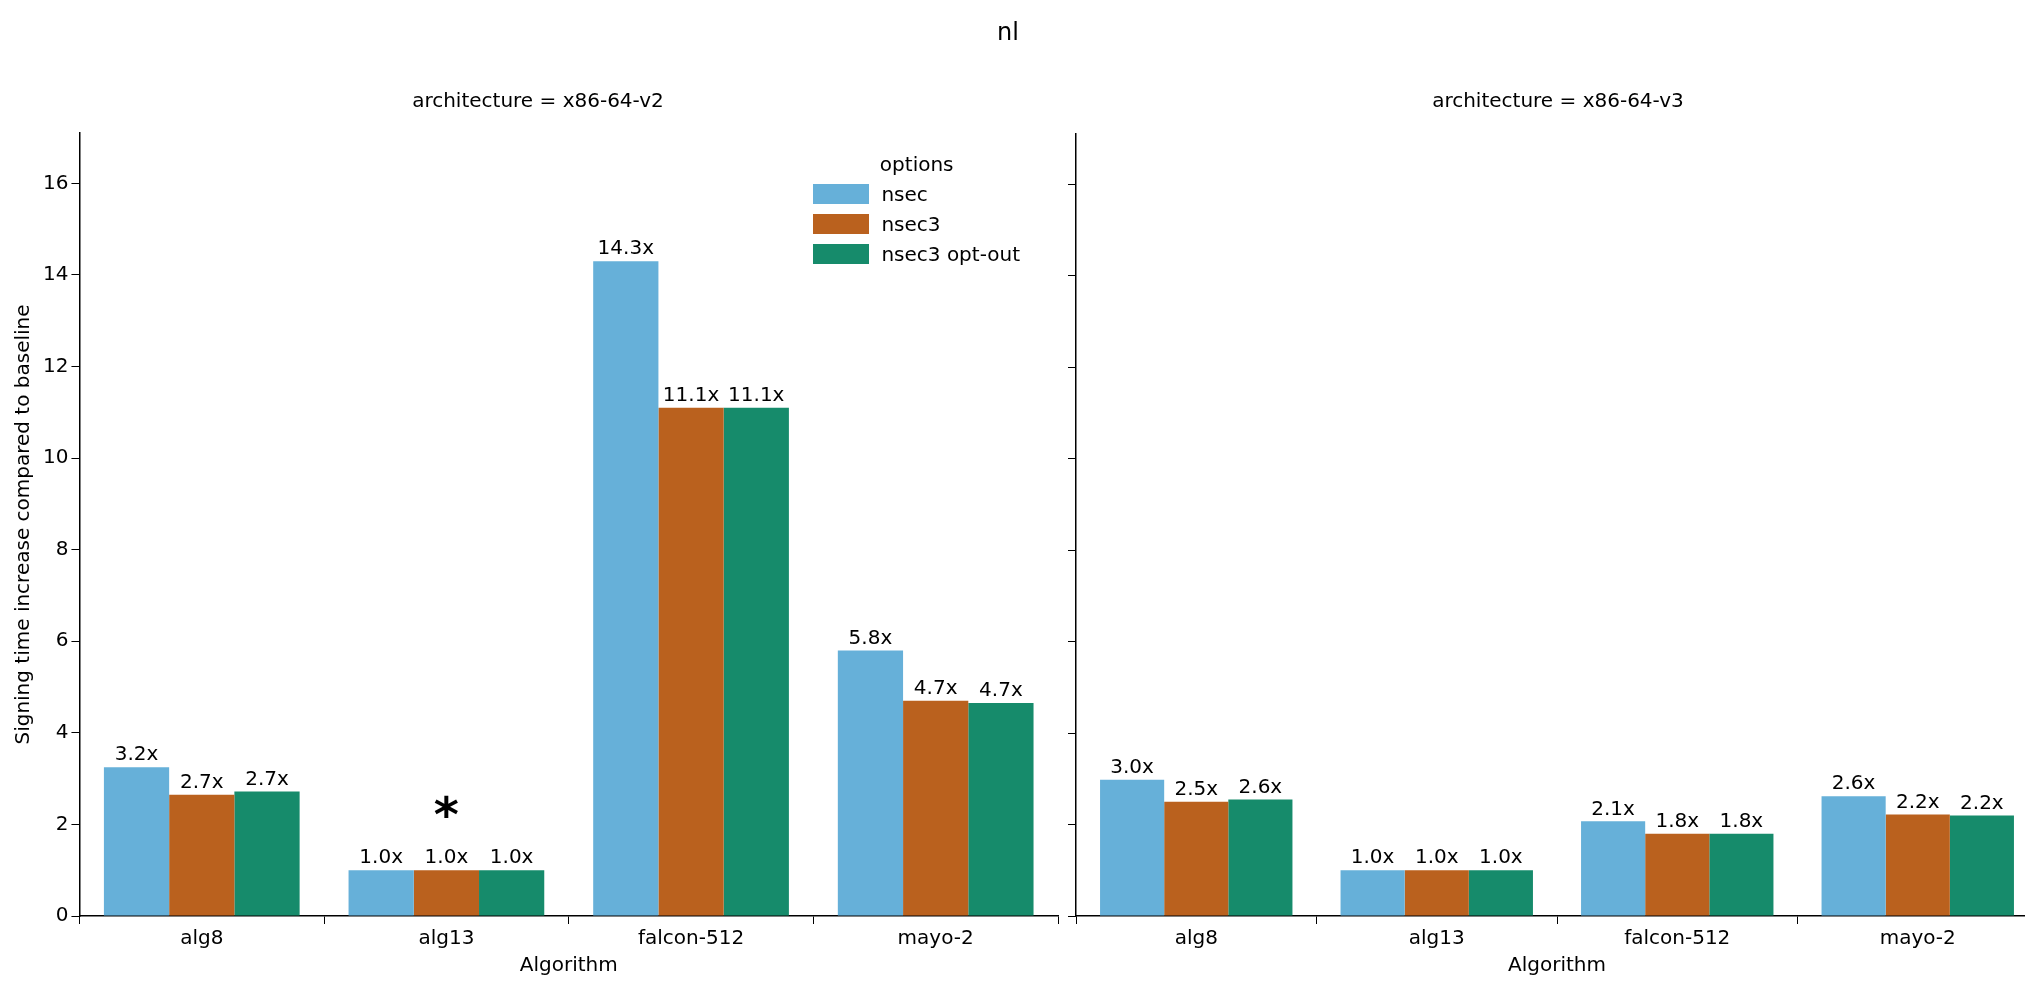 The height and width of the screenshot is (996, 2025). What do you see at coordinates (1132, 765) in the screenshot?
I see `data-label: 3.0x` at bounding box center [1132, 765].